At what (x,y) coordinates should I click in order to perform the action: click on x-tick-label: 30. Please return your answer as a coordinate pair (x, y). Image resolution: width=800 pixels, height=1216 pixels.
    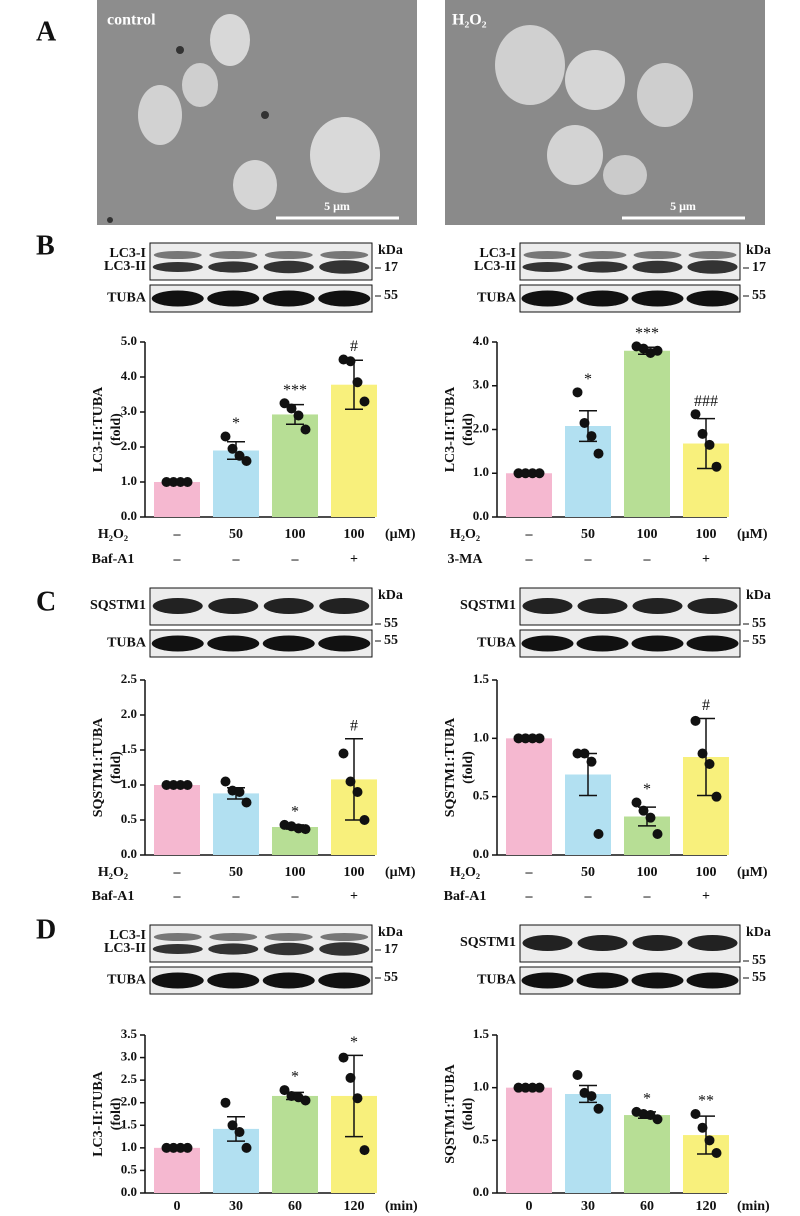
    Looking at the image, I should click on (588, 1206).